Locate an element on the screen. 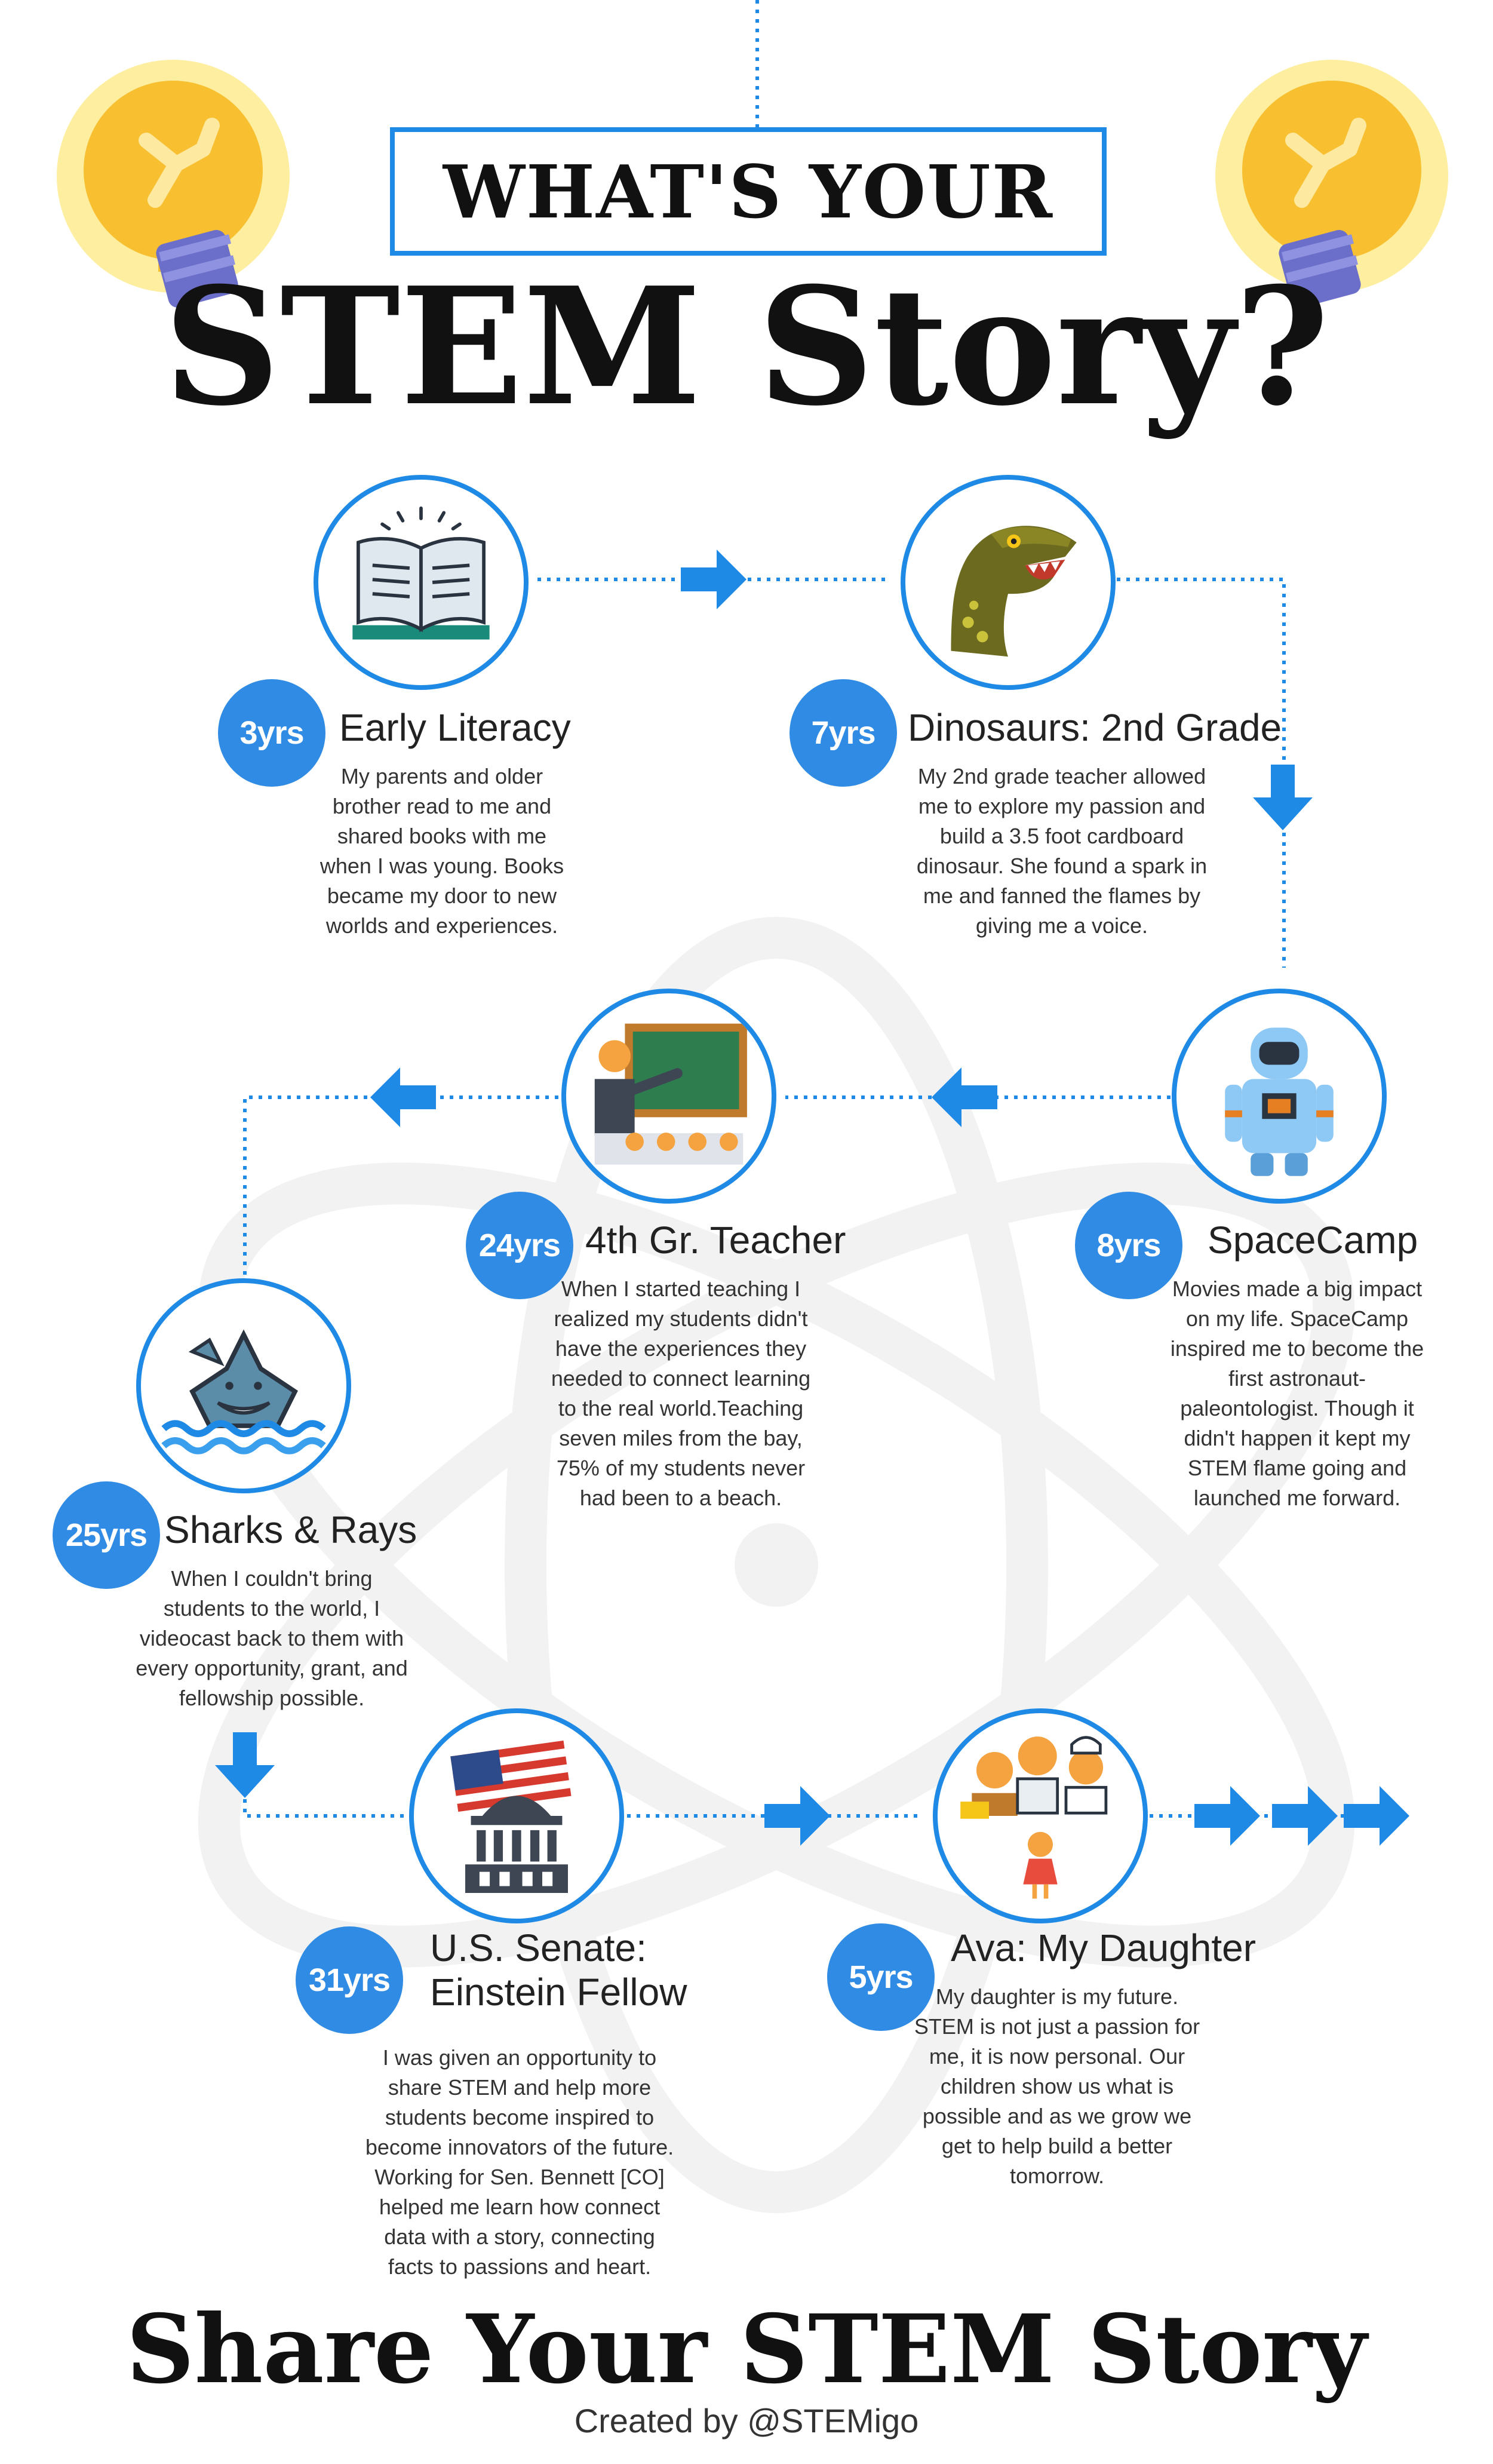  age-badge: 24yrs is located at coordinates (519, 1246).